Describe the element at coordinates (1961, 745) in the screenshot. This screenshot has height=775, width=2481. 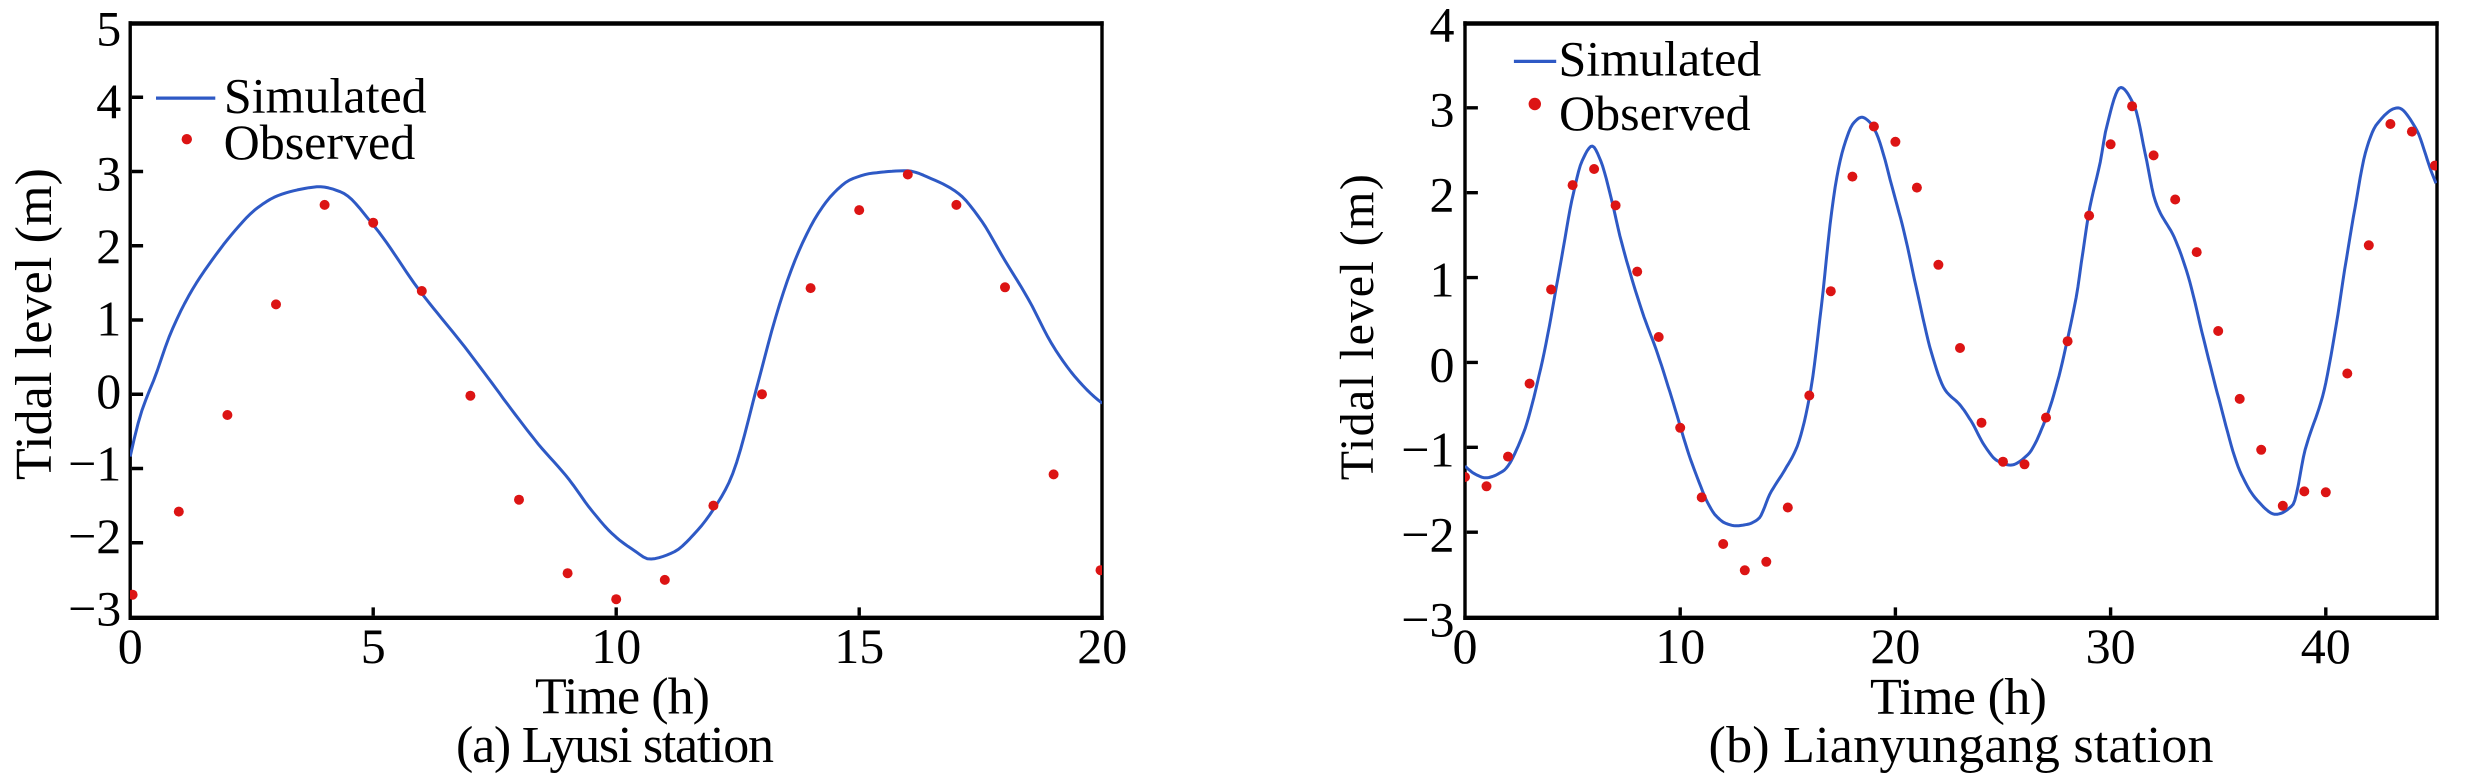
I see `svg-text: (b) Lianyungang station` at that location.